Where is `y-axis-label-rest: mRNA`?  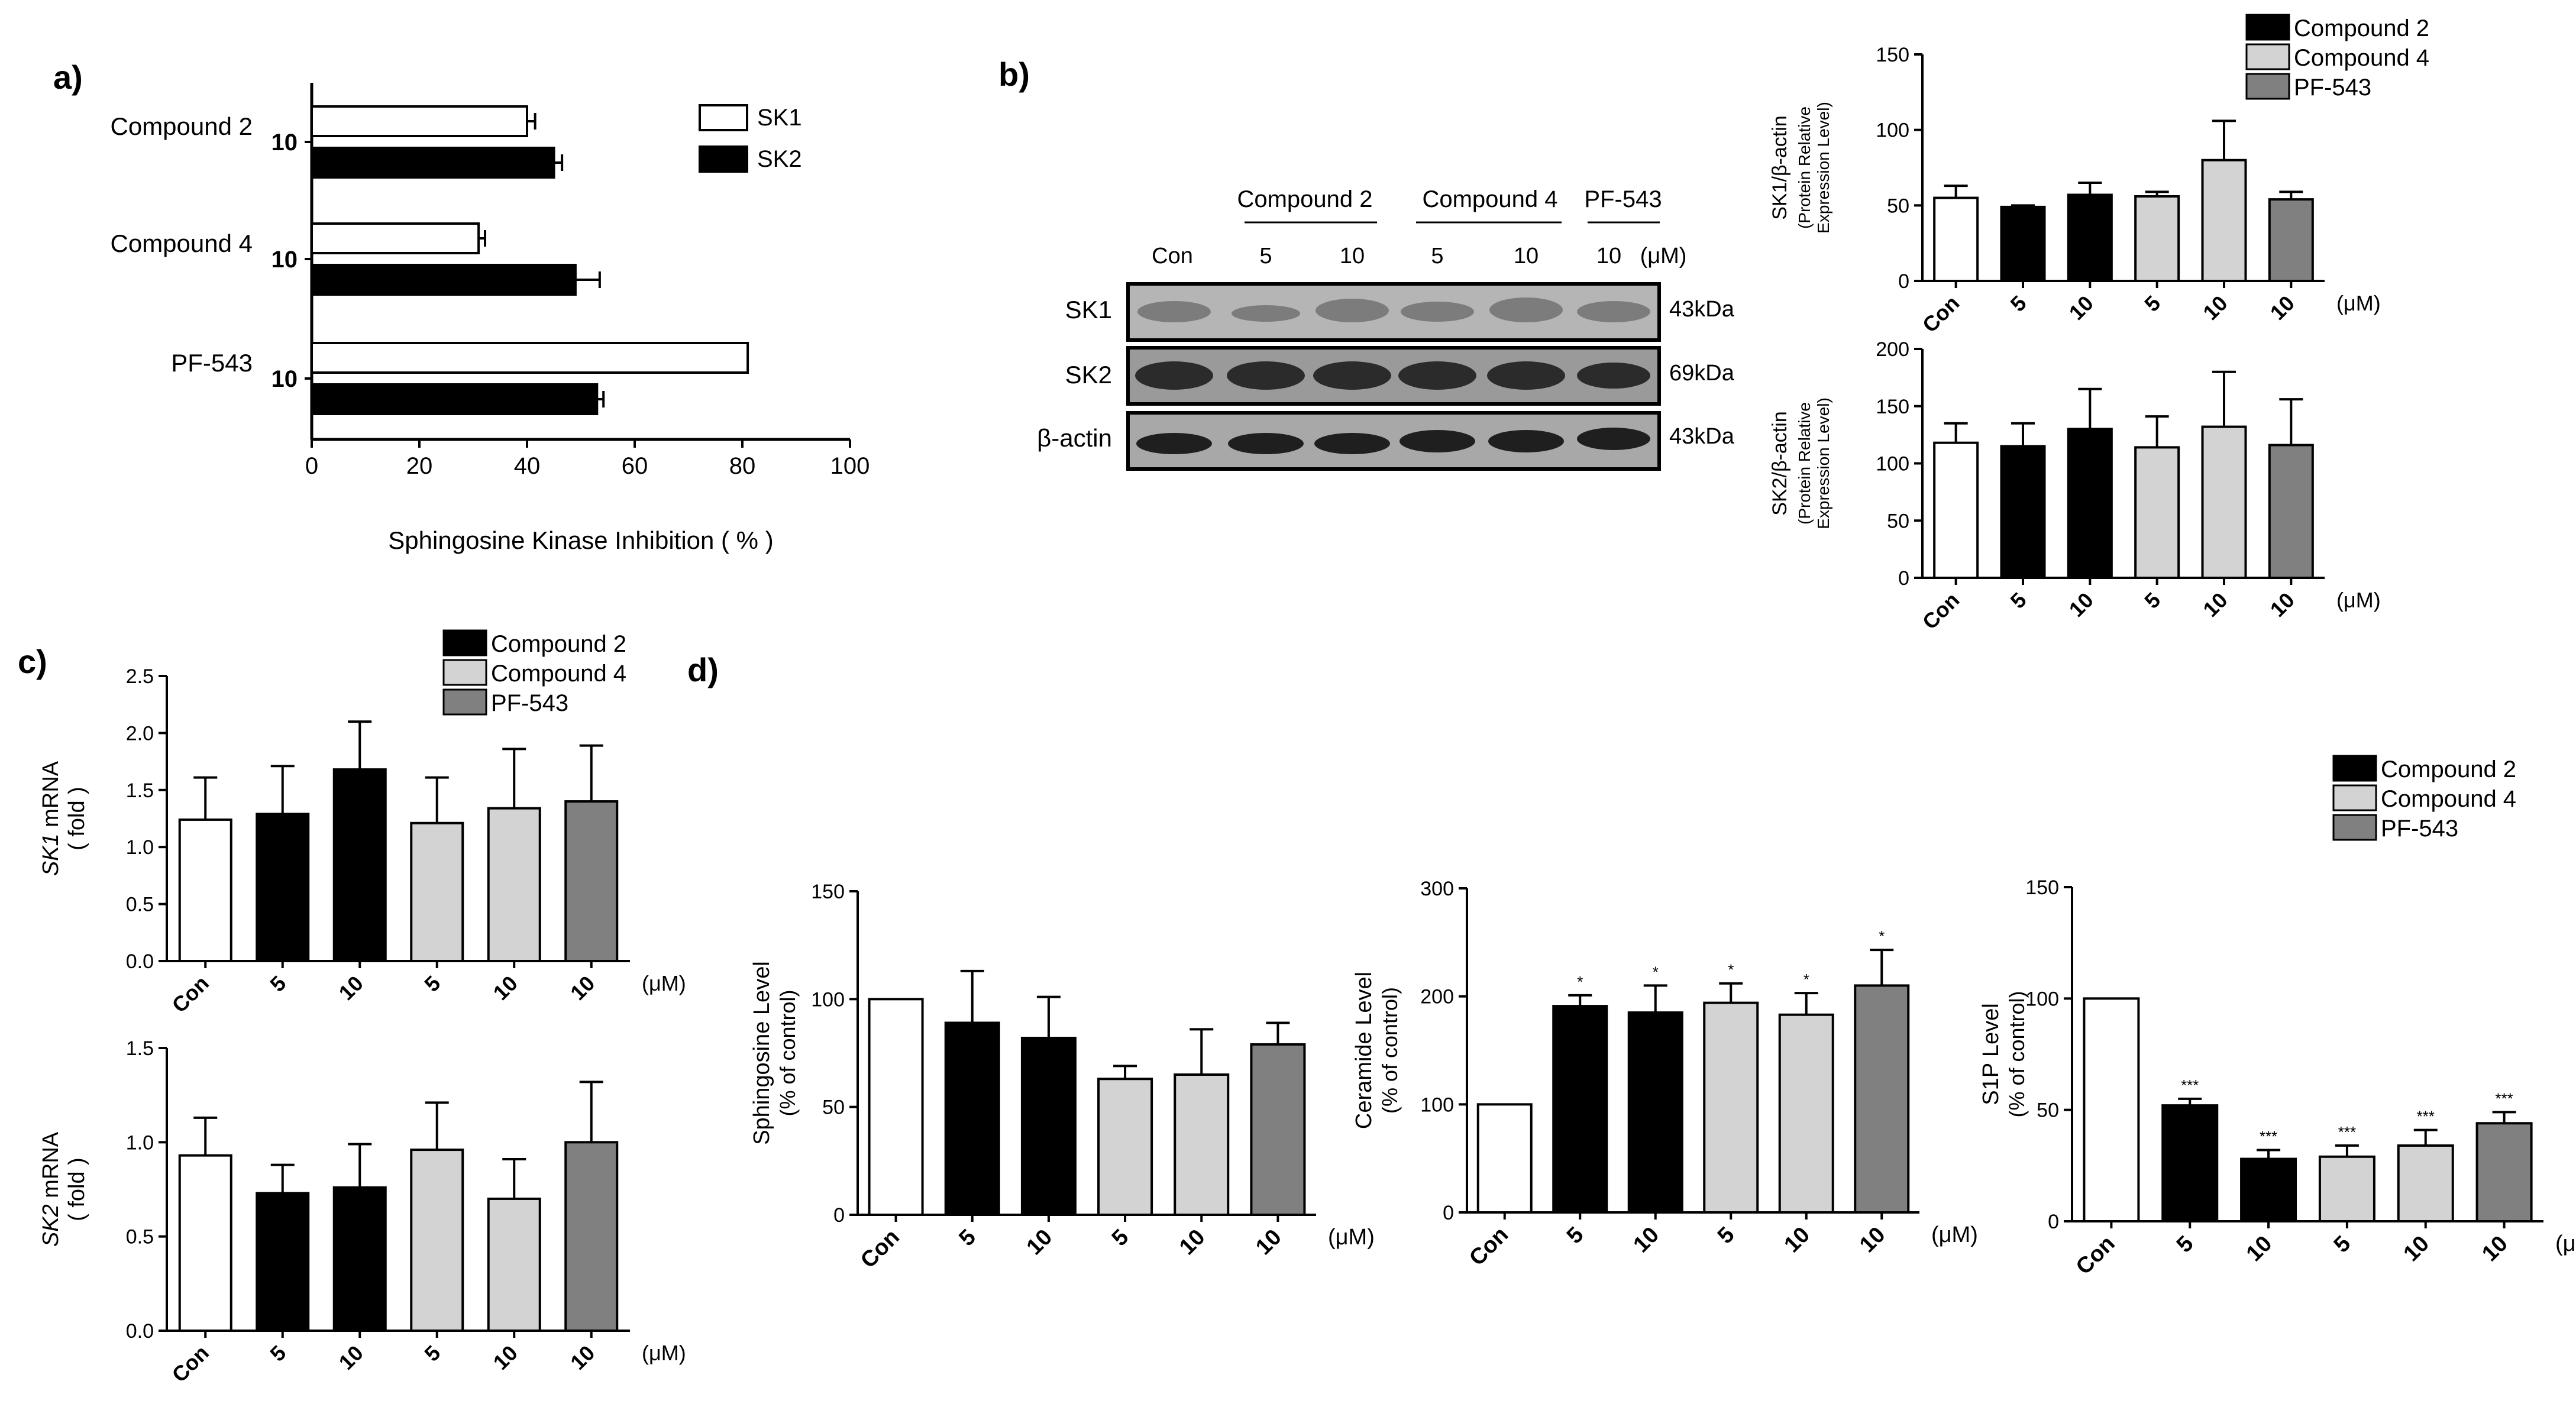 y-axis-label-rest: mRNA is located at coordinates (50, 797).